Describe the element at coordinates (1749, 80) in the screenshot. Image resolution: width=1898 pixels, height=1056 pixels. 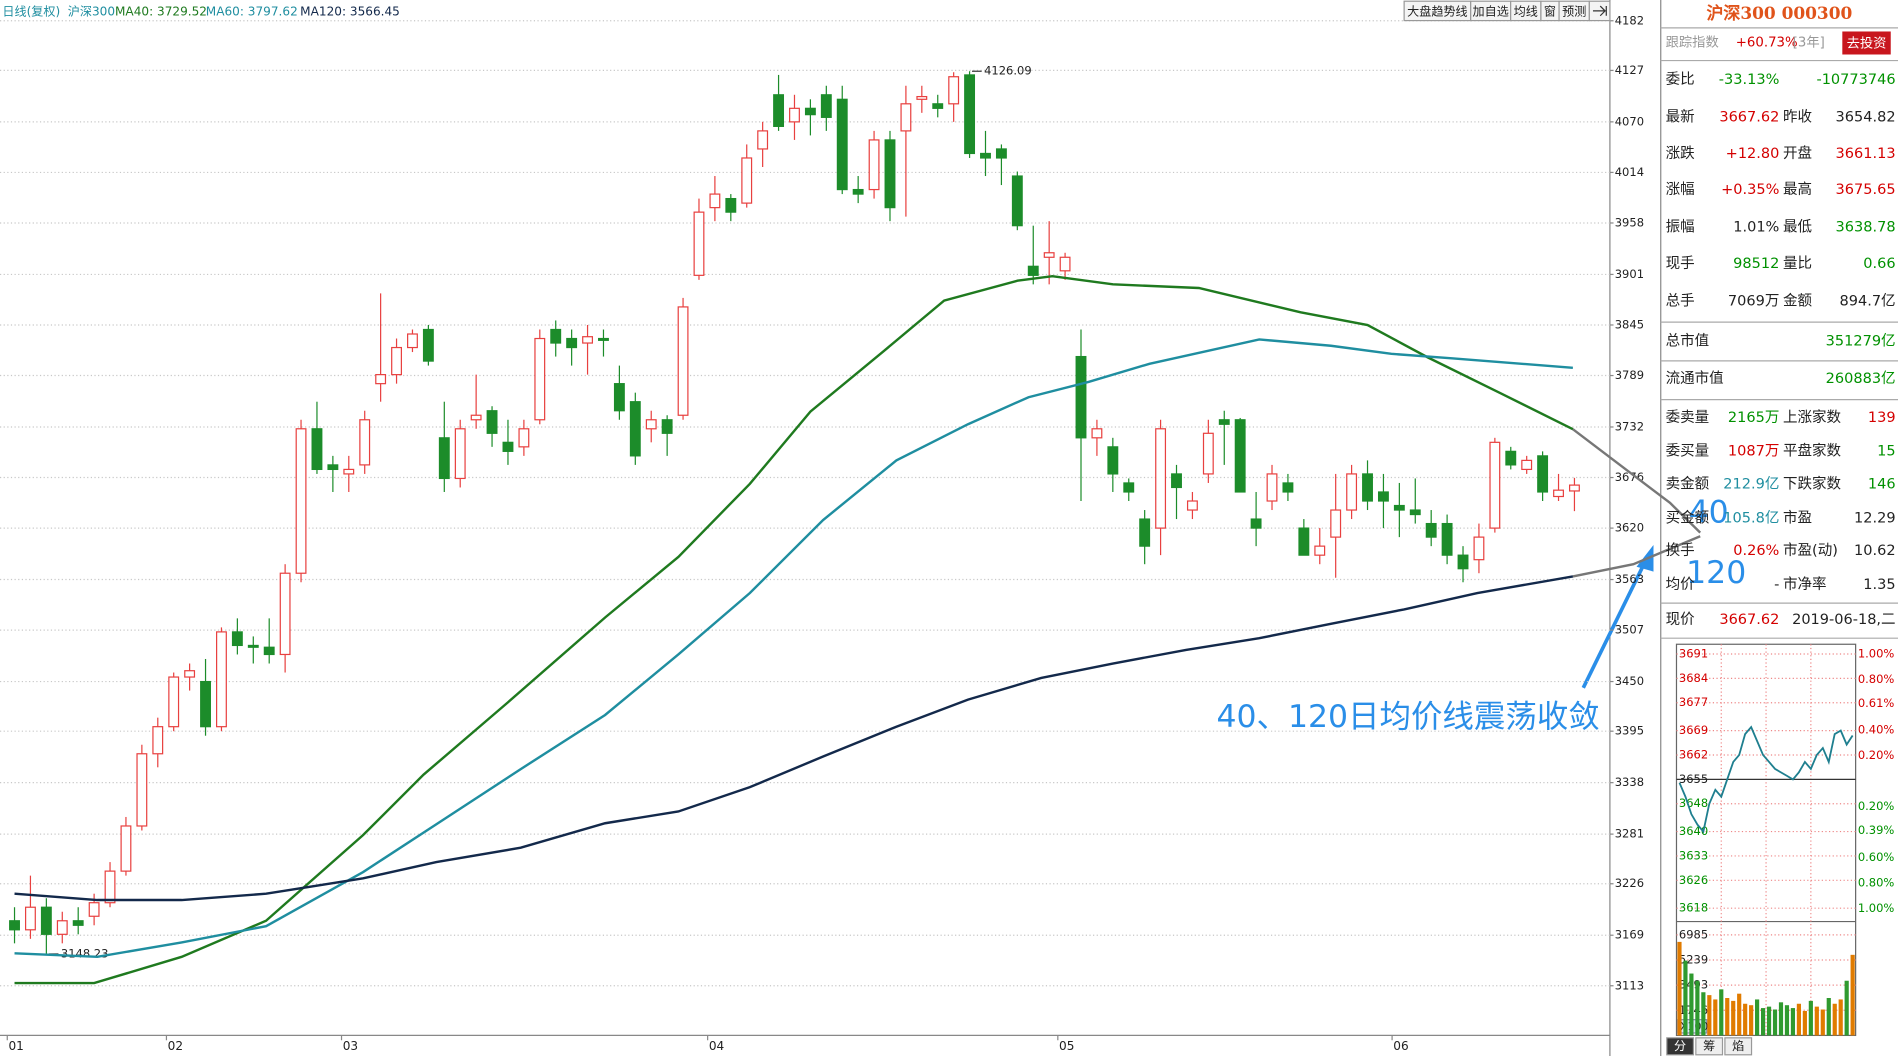
I see `field-value: -33.13%` at that location.